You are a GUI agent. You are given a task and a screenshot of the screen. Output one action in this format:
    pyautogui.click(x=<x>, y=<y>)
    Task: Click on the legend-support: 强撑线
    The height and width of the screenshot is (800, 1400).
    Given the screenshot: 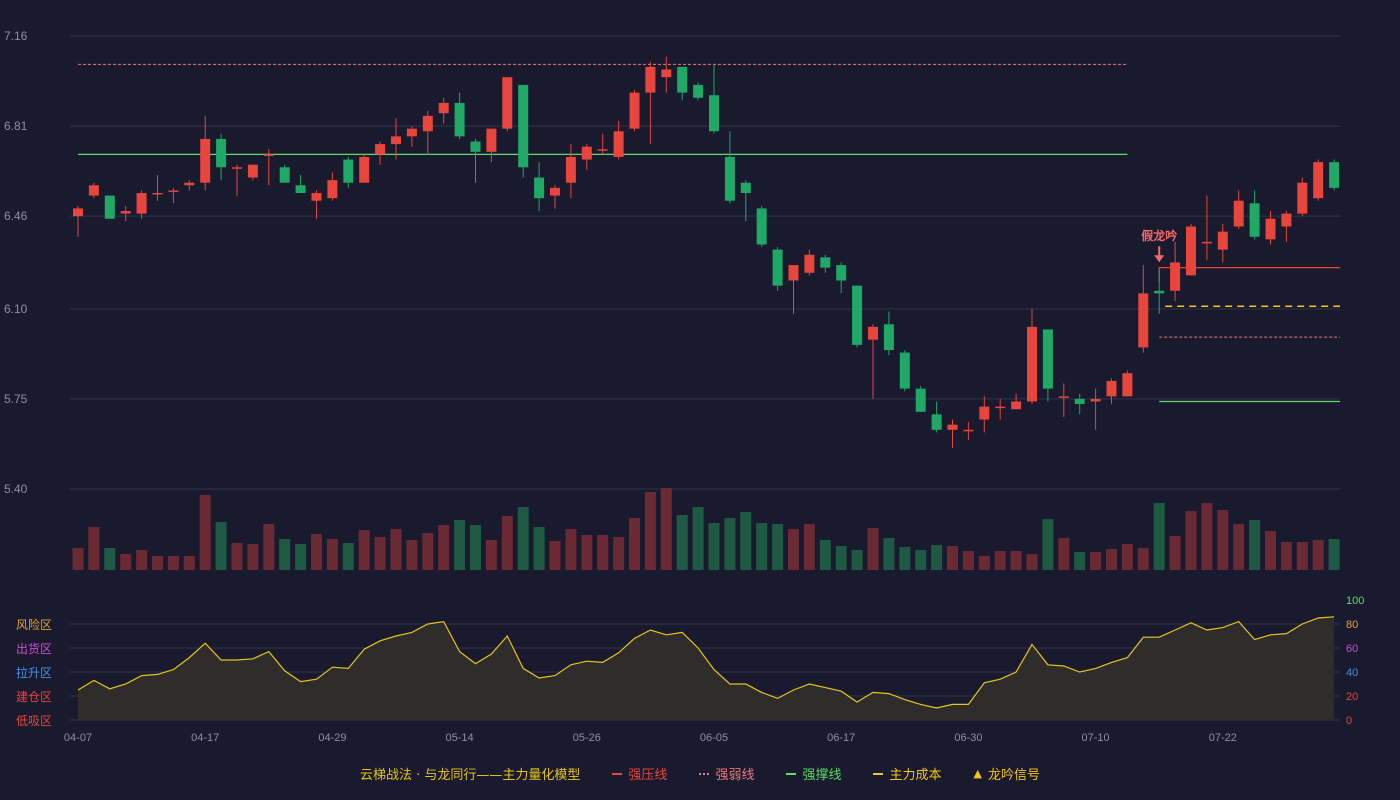 What is the action you would take?
    pyautogui.click(x=813, y=773)
    